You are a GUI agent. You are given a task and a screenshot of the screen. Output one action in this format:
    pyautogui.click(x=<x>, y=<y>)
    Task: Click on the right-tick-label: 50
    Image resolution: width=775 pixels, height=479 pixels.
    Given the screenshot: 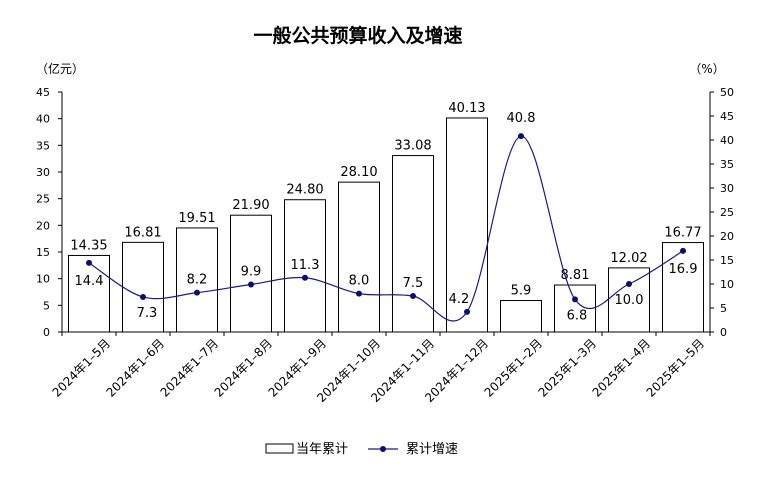 What is the action you would take?
    pyautogui.click(x=727, y=92)
    